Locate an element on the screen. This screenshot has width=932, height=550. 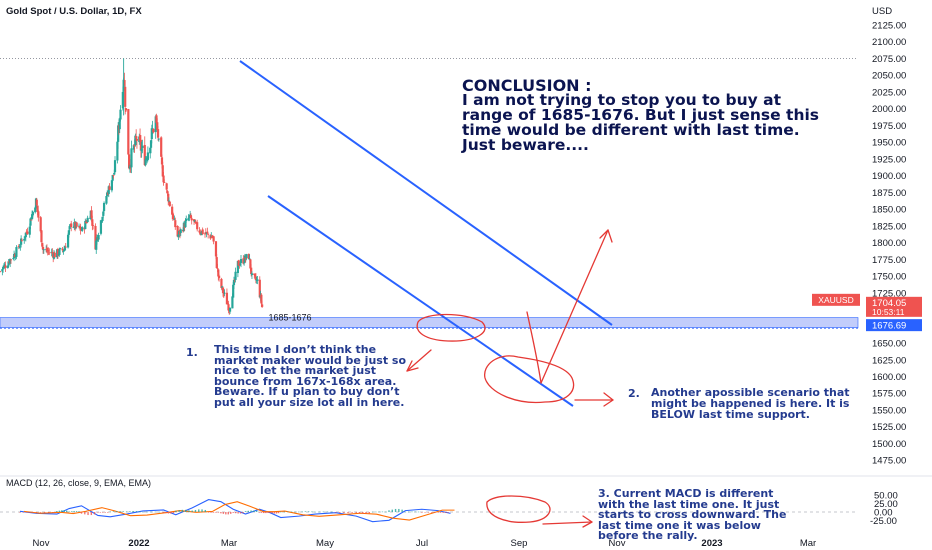
support-zone is located at coordinates (429, 322).